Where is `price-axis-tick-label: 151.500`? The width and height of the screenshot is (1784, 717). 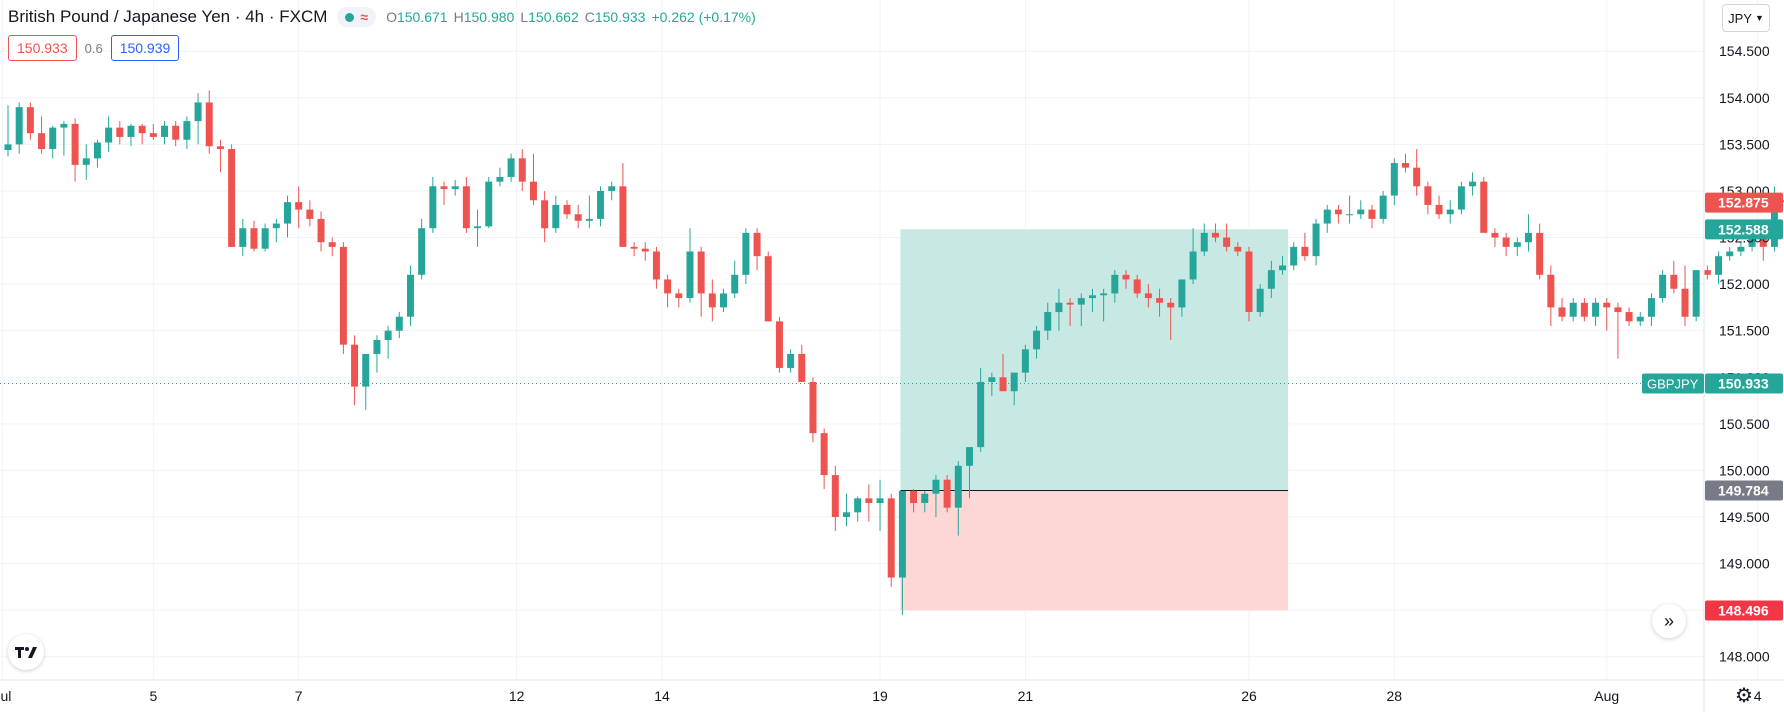 price-axis-tick-label: 151.500 is located at coordinates (1744, 331).